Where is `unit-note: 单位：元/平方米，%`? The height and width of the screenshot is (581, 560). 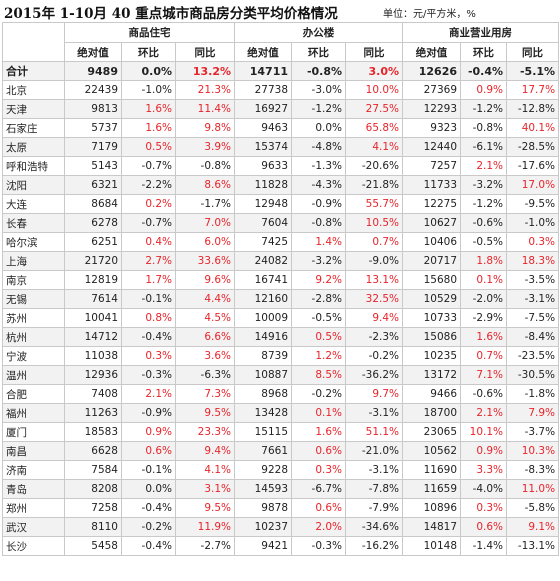 unit-note: 单位：元/平方米，% is located at coordinates (429, 14).